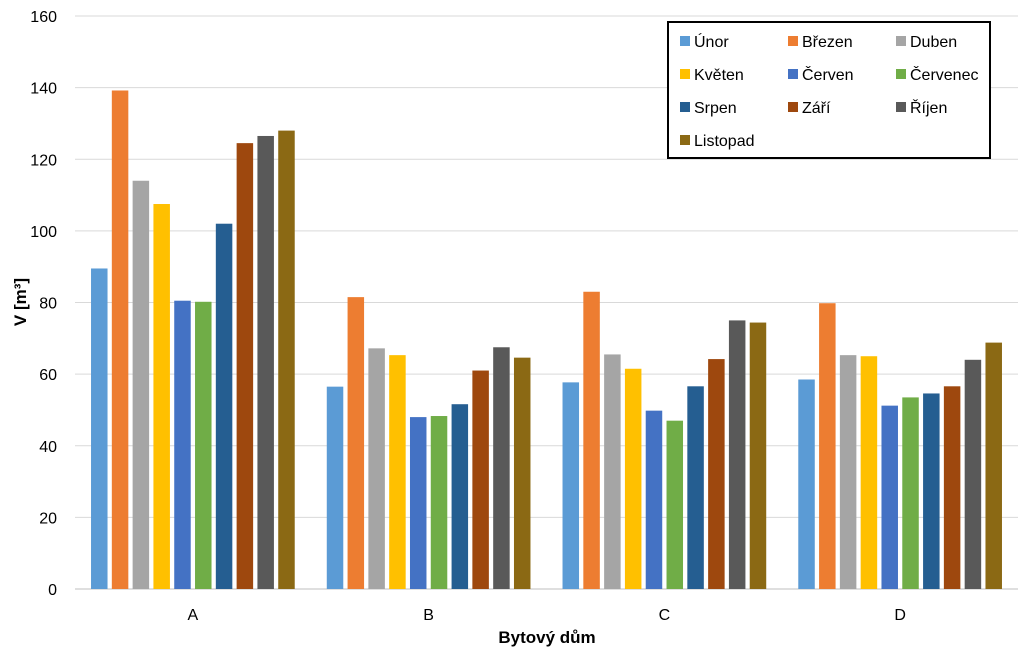  Describe the element at coordinates (428, 615) in the screenshot. I see `x-tick-label: B` at that location.